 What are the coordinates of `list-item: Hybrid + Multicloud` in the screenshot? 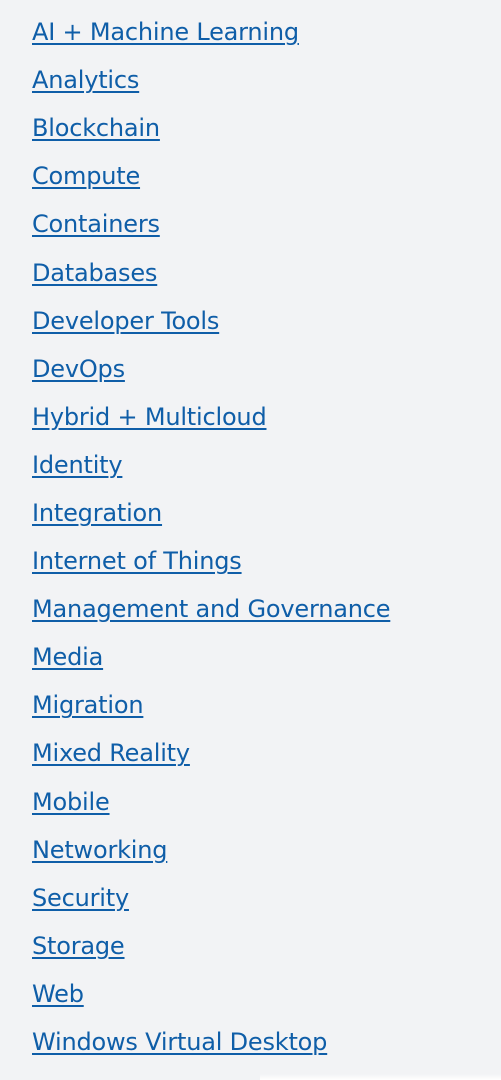 It's located at (211, 417).